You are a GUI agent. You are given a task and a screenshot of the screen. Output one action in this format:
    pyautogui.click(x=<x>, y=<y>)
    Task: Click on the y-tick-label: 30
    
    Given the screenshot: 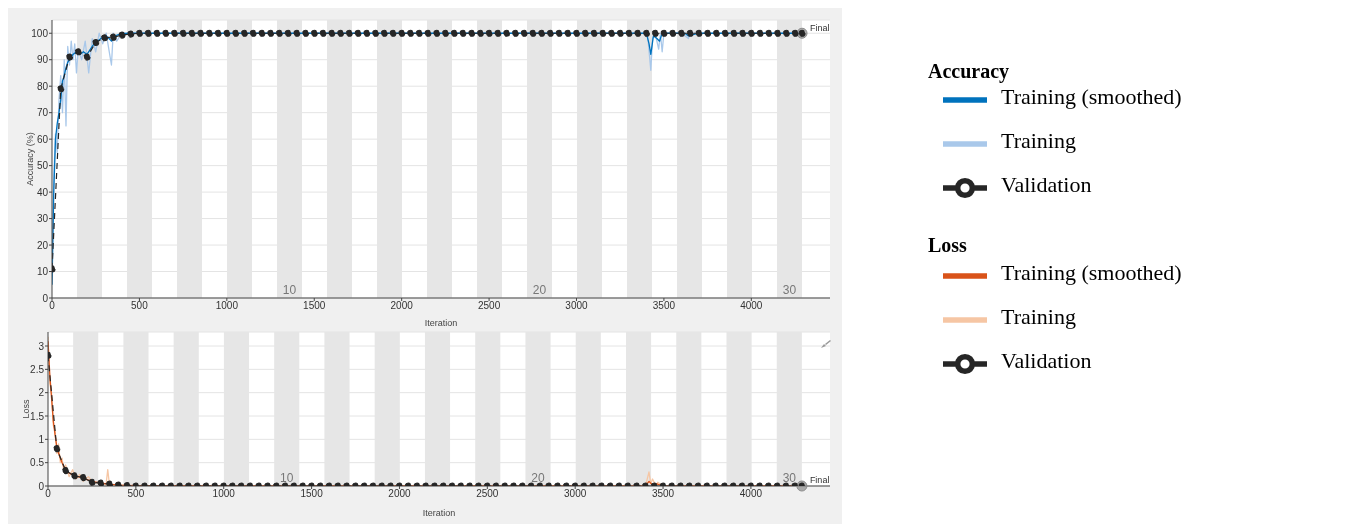 What is the action you would take?
    pyautogui.click(x=42, y=219)
    